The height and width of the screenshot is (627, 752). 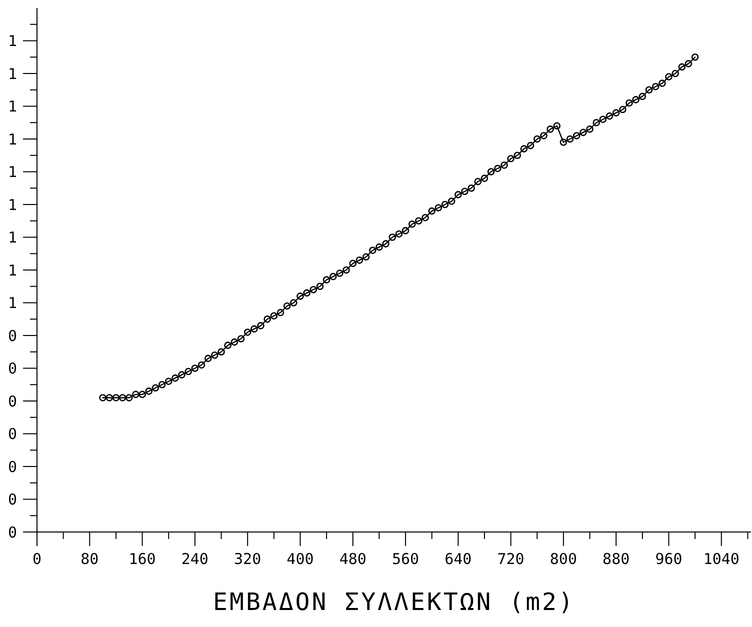 I want to click on x-tick-label: 960, so click(x=668, y=559).